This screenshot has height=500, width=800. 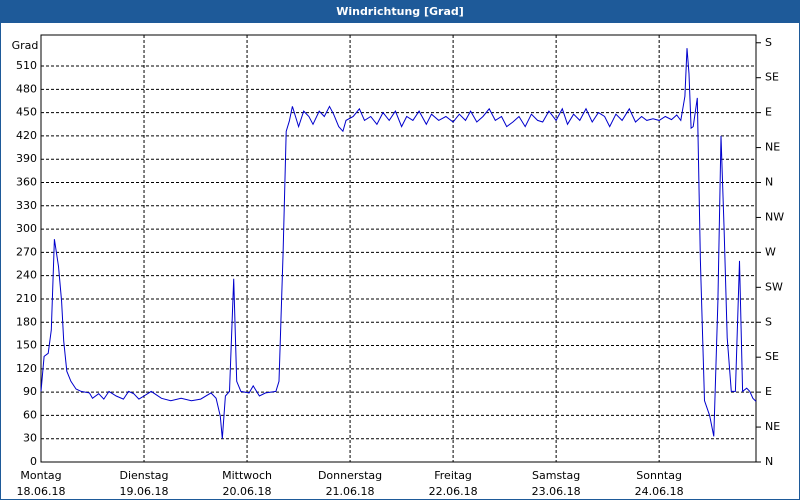 I want to click on x-tick-label: Mittwoch 20.06.18, so click(x=247, y=483).